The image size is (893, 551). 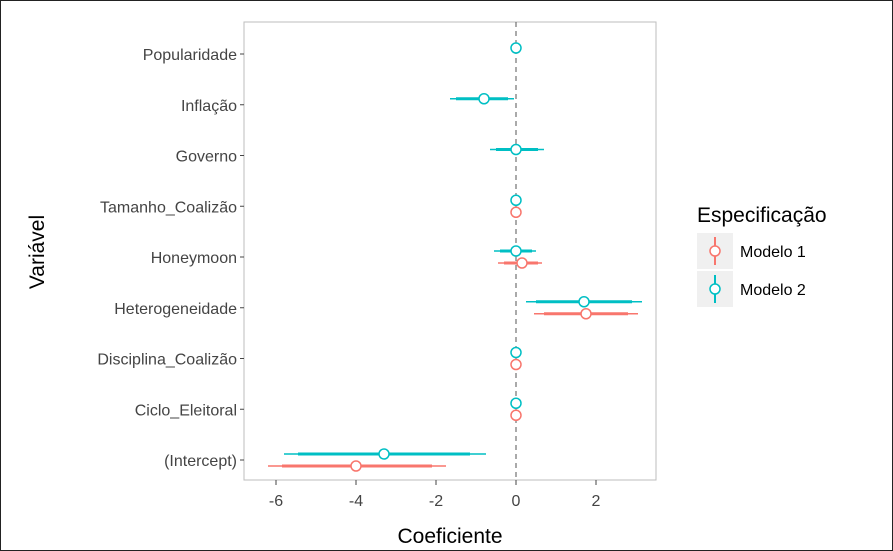 What do you see at coordinates (190, 55) in the screenshot?
I see `y-tick-label: Popularidade` at bounding box center [190, 55].